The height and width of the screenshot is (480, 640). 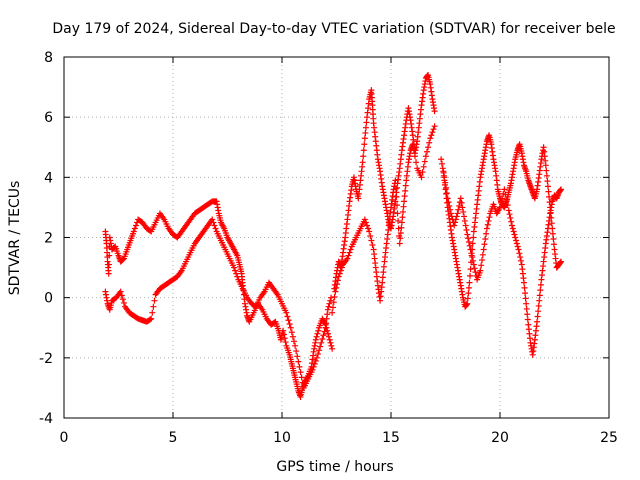 What do you see at coordinates (48, 299) in the screenshot?
I see `y-tick-label: 0` at bounding box center [48, 299].